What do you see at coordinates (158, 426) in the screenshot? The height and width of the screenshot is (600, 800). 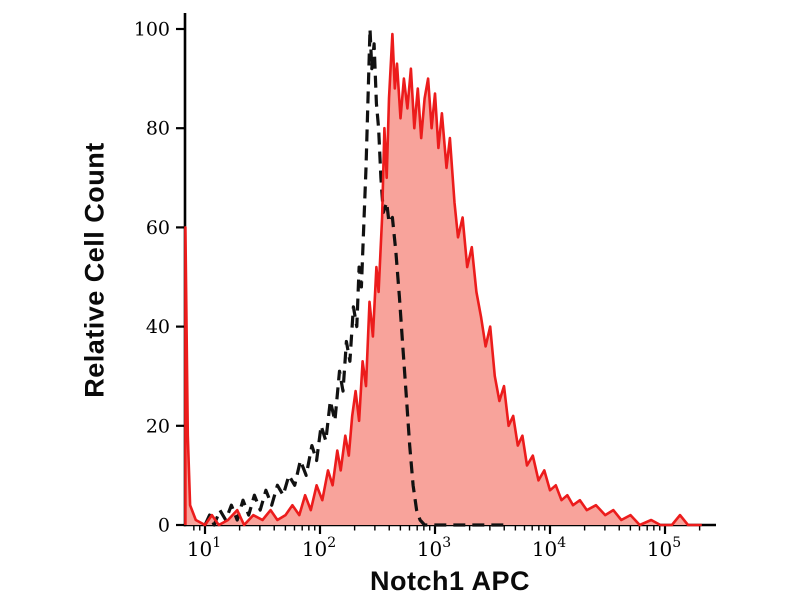 I see `y-tick-label: 20` at bounding box center [158, 426].